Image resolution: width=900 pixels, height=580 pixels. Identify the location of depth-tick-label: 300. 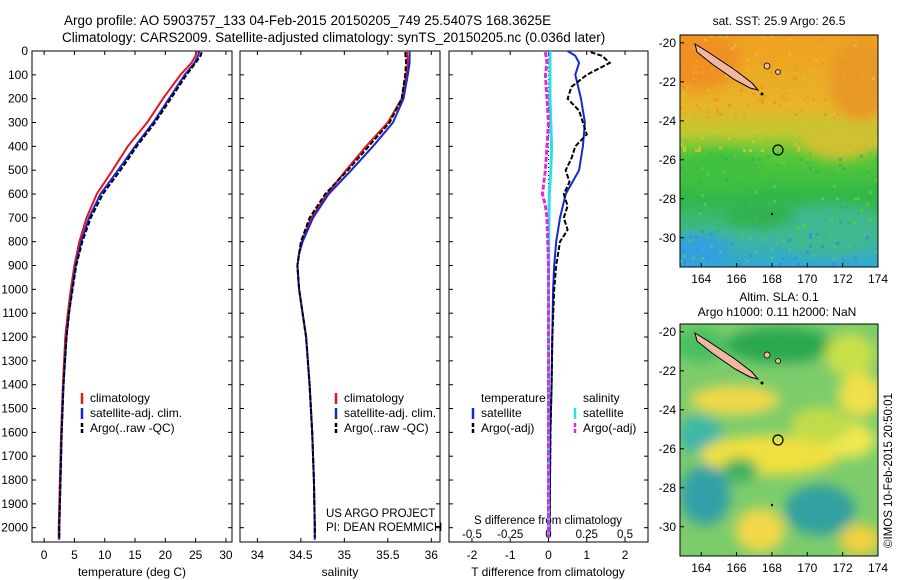
(18, 123).